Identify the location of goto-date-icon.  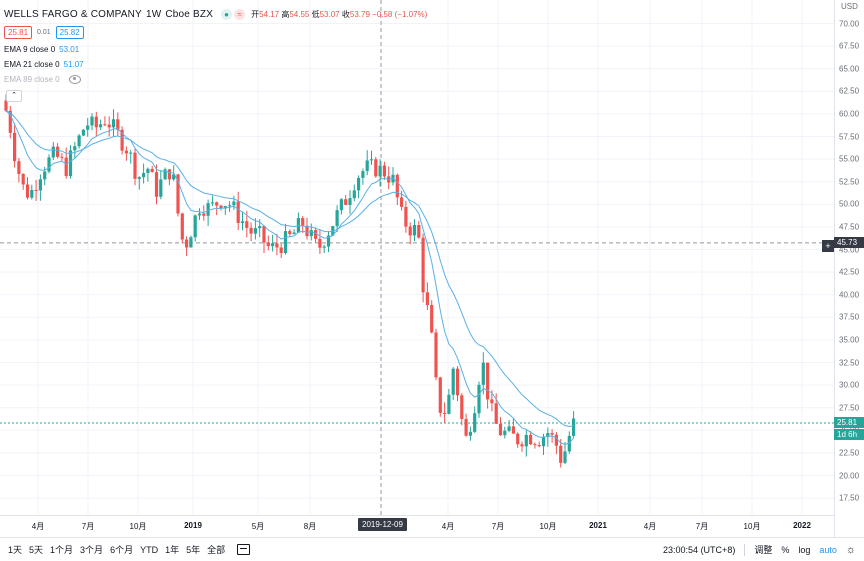
(244, 549).